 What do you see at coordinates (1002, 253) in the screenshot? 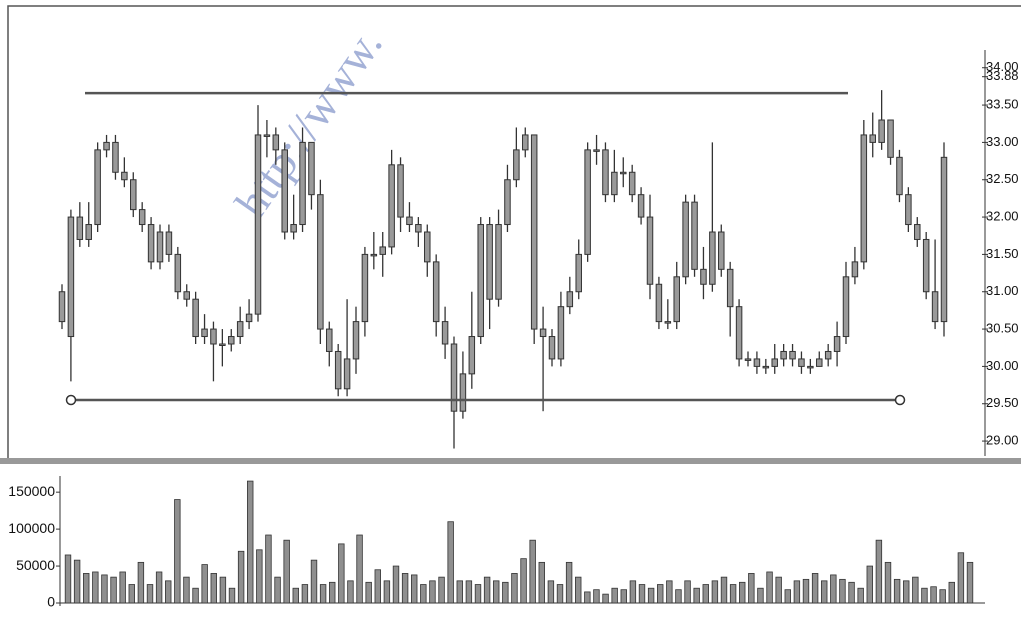
I see `y-tick-label: 31.50` at bounding box center [1002, 253].